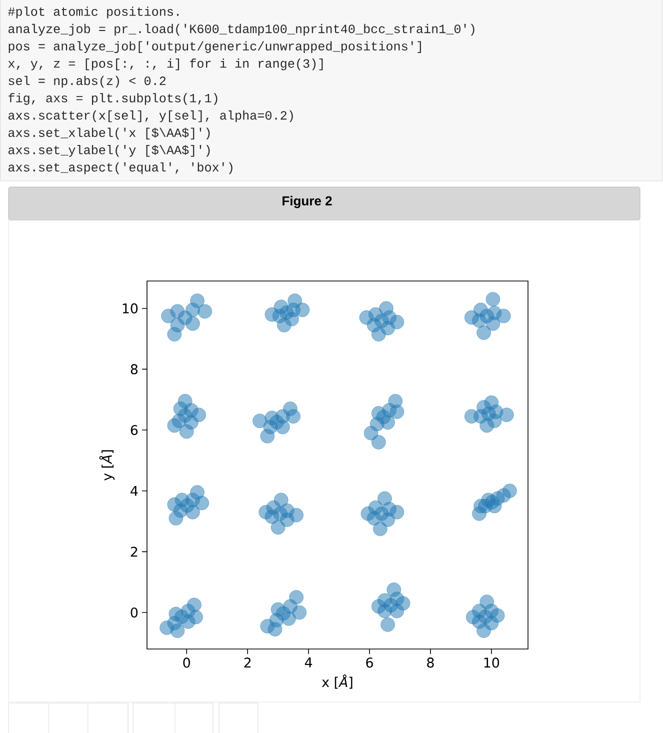 The image size is (663, 733). Describe the element at coordinates (107, 465) in the screenshot. I see `y-axis-title: y [Å]` at that location.